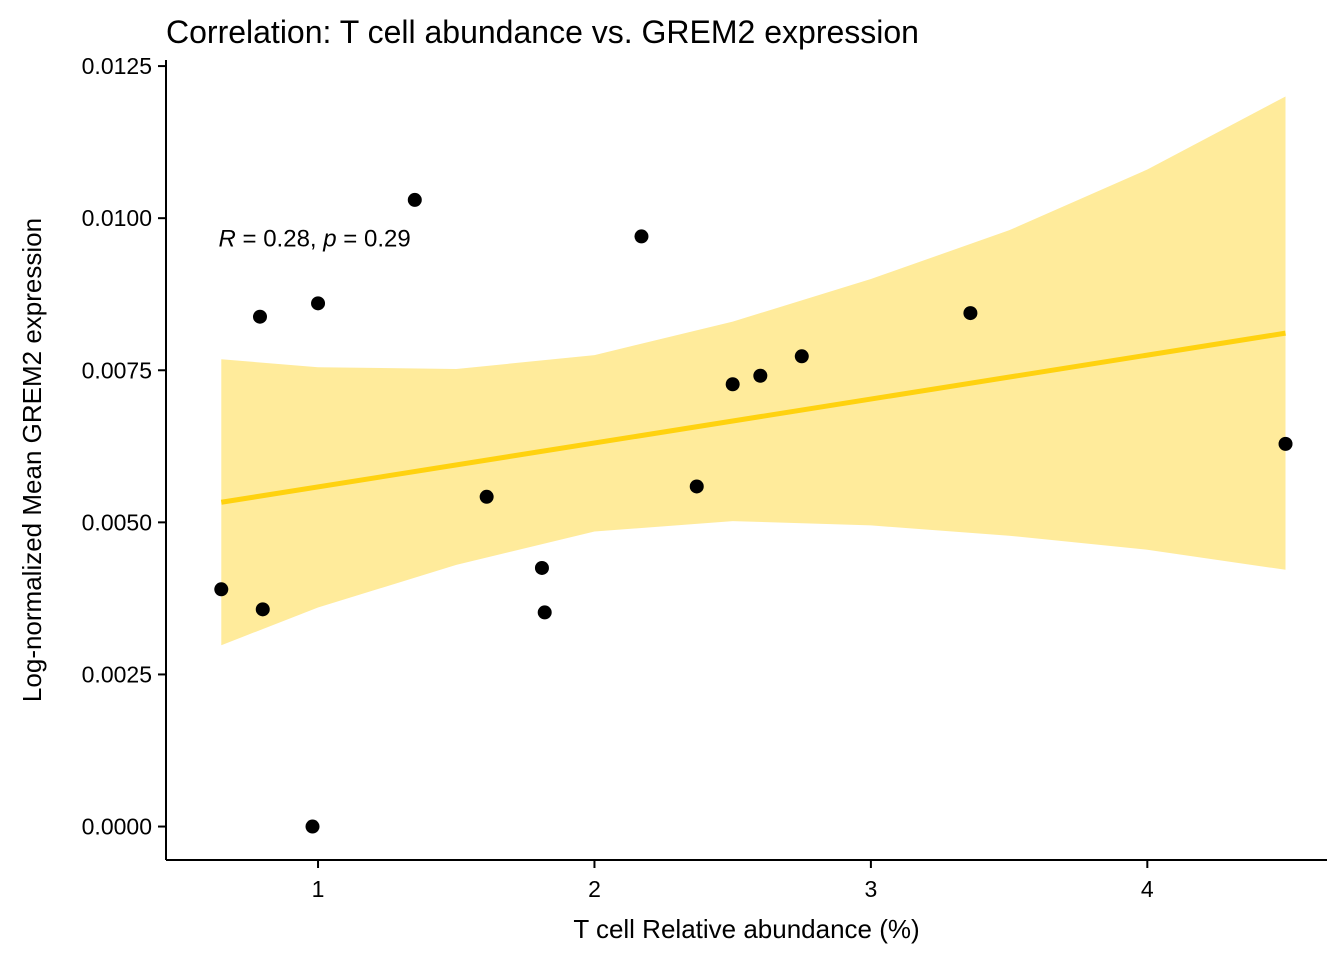 This screenshot has height=960, width=1344. I want to click on p-value: = 0.29, so click(374, 238).